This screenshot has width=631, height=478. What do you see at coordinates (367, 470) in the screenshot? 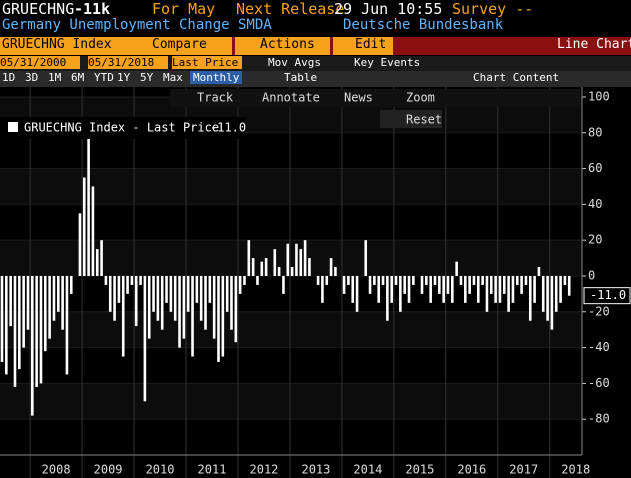
I see `x-tick-label: 2014` at bounding box center [367, 470].